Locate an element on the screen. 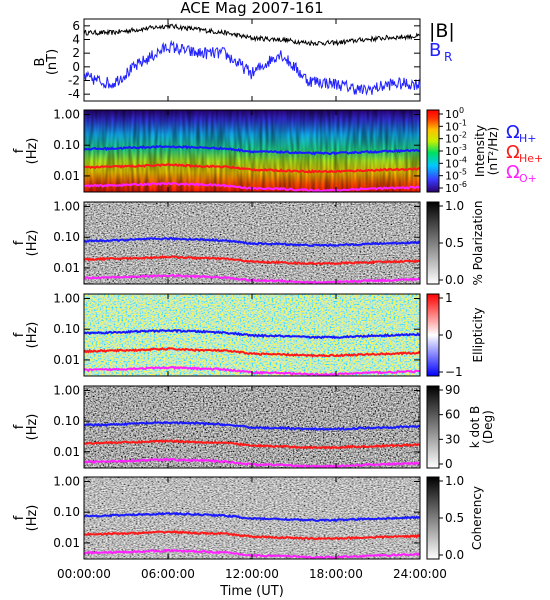 This screenshot has height=600, width=550. coherency-y-ticks: 1.00 0.10 0.01 is located at coordinates (236, 512).